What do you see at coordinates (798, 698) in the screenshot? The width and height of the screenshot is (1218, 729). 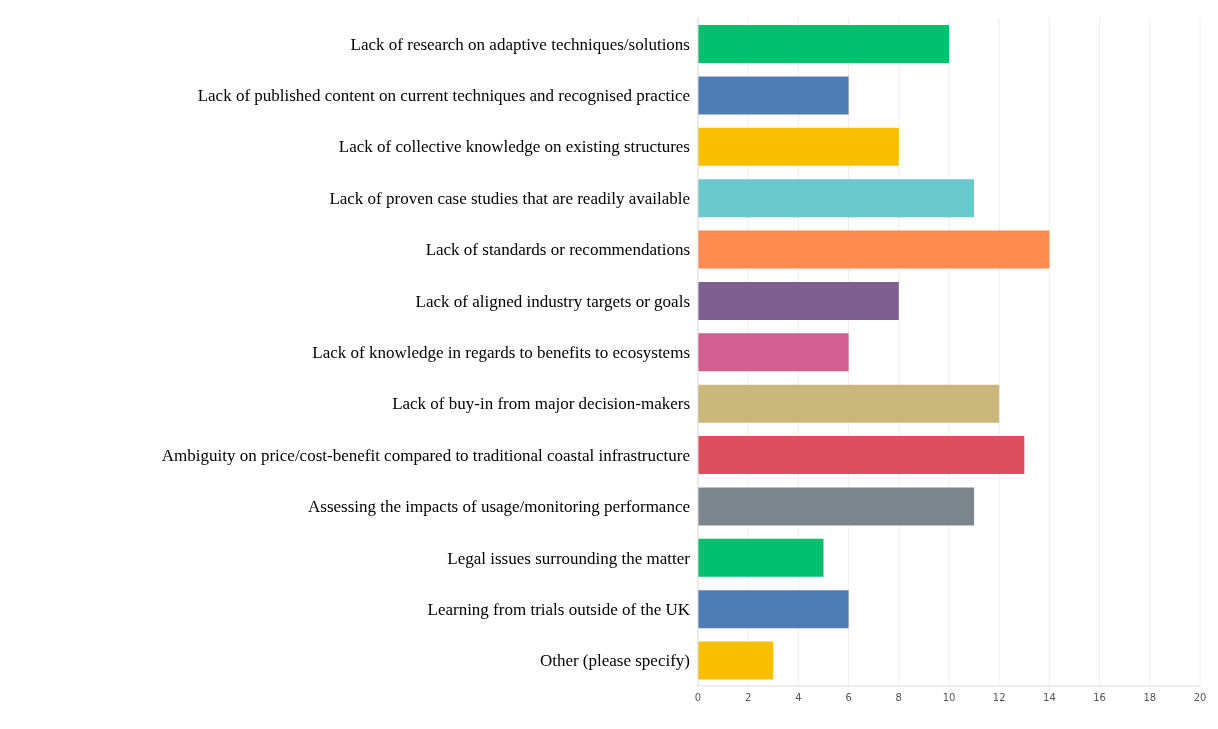 I see `x-tick-label: 4` at bounding box center [798, 698].